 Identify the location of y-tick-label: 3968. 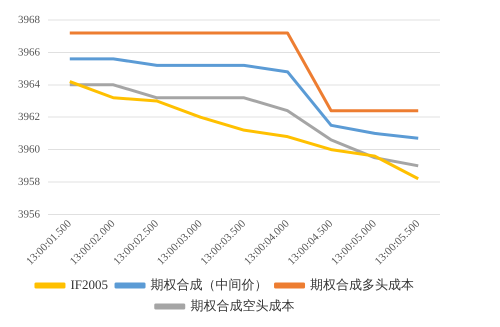
(29, 20).